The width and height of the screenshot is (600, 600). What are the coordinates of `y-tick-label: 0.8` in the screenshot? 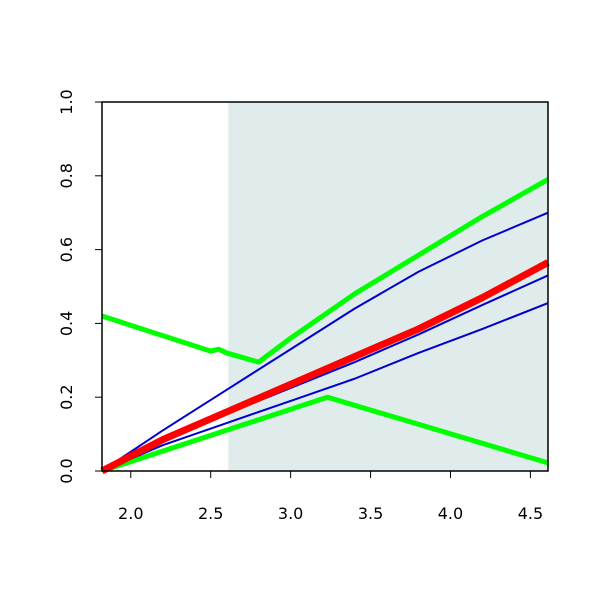 It's located at (66, 175).